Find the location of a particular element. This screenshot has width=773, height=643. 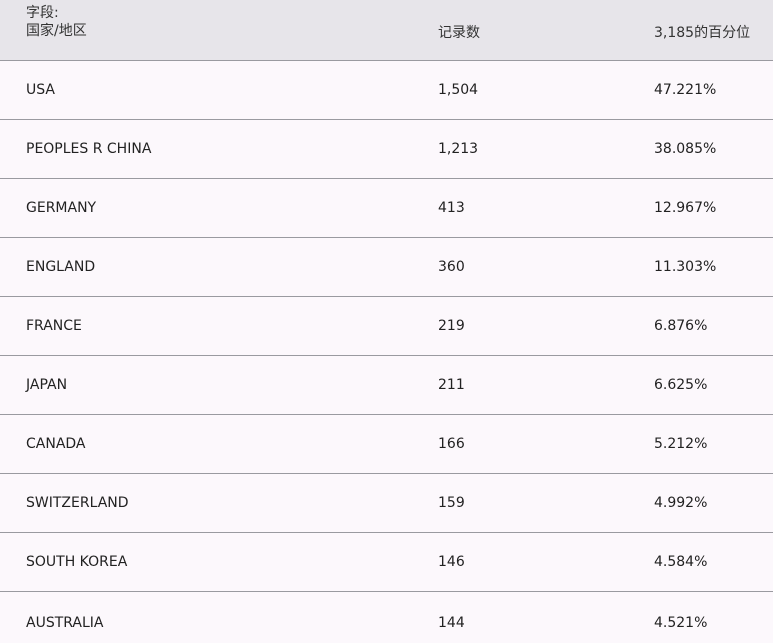

percent-cell: 12.967% is located at coordinates (685, 208).